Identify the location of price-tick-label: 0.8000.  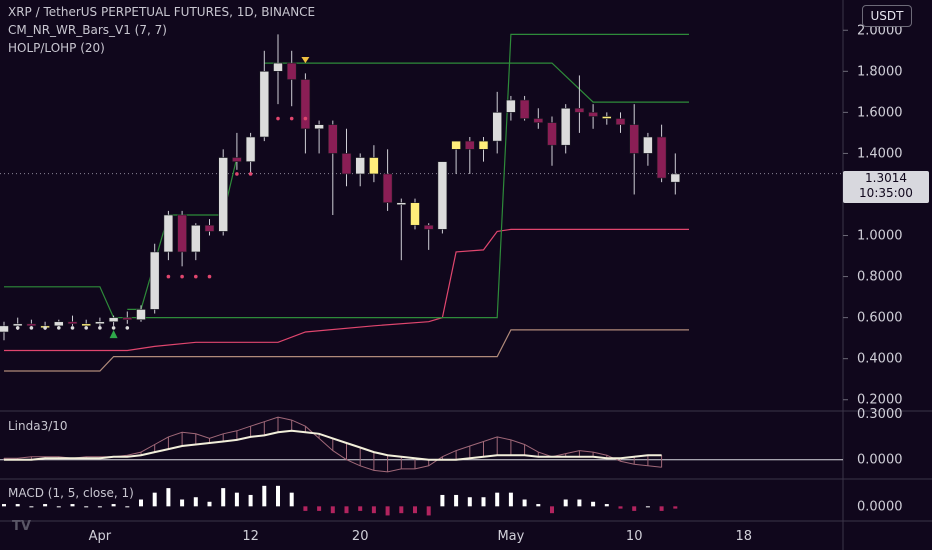
(880, 277).